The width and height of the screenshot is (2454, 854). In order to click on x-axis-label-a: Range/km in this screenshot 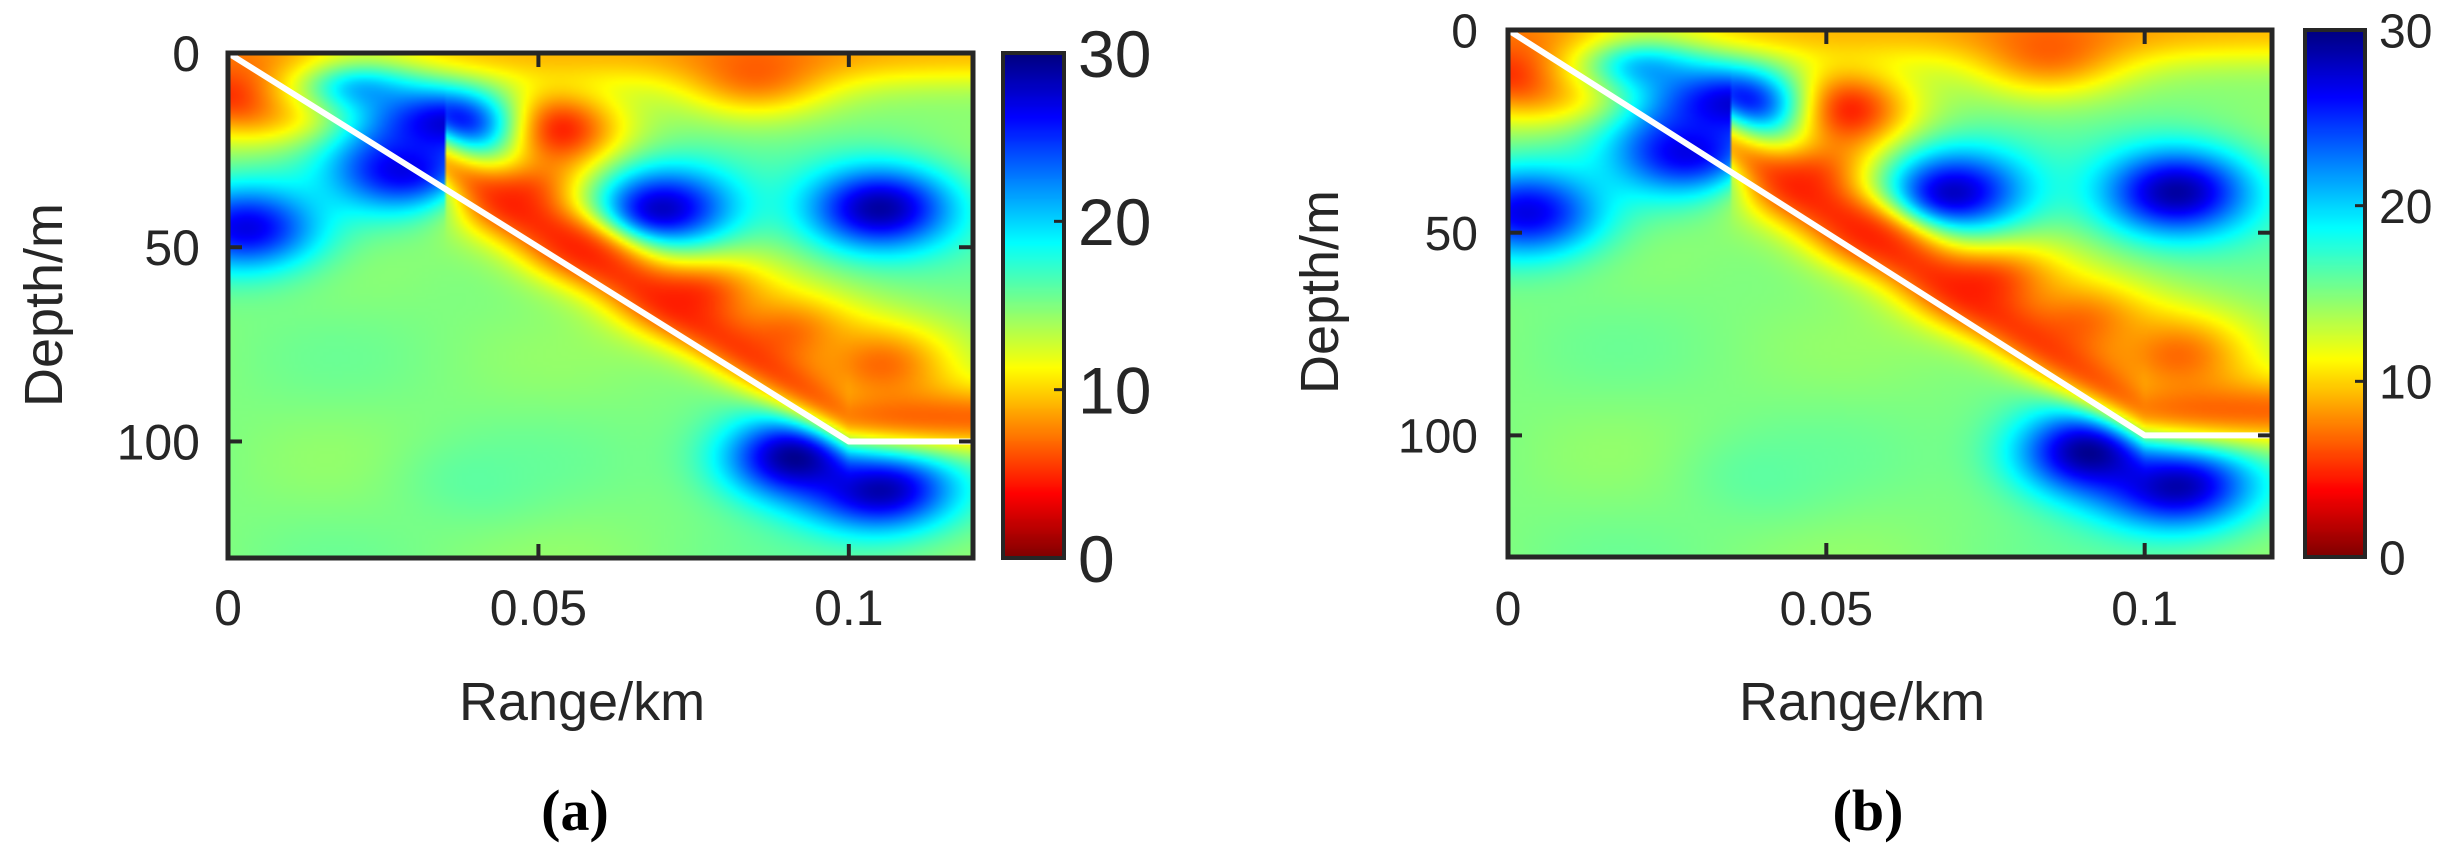, I will do `click(582, 702)`.